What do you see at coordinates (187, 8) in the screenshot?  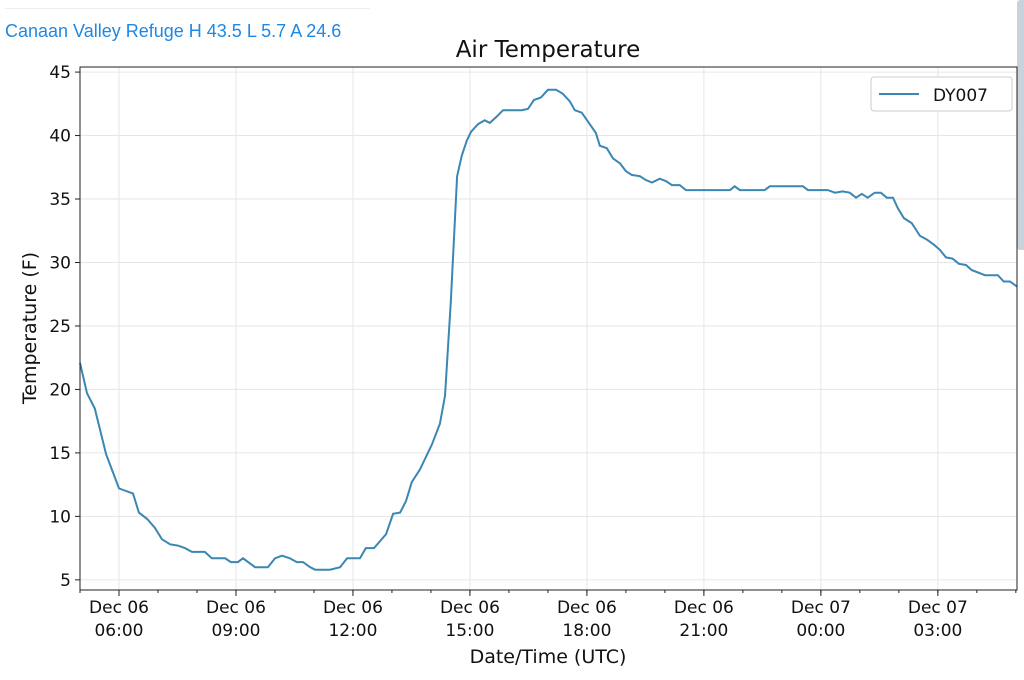 I see `header-divider` at bounding box center [187, 8].